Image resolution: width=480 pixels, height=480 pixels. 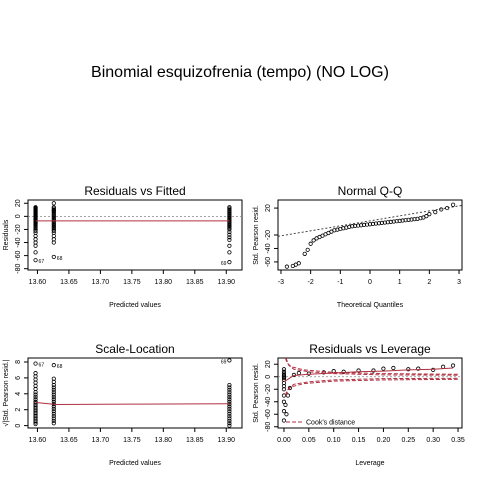 What do you see at coordinates (369, 463) in the screenshot?
I see `x-axis-label: Leverage` at bounding box center [369, 463].